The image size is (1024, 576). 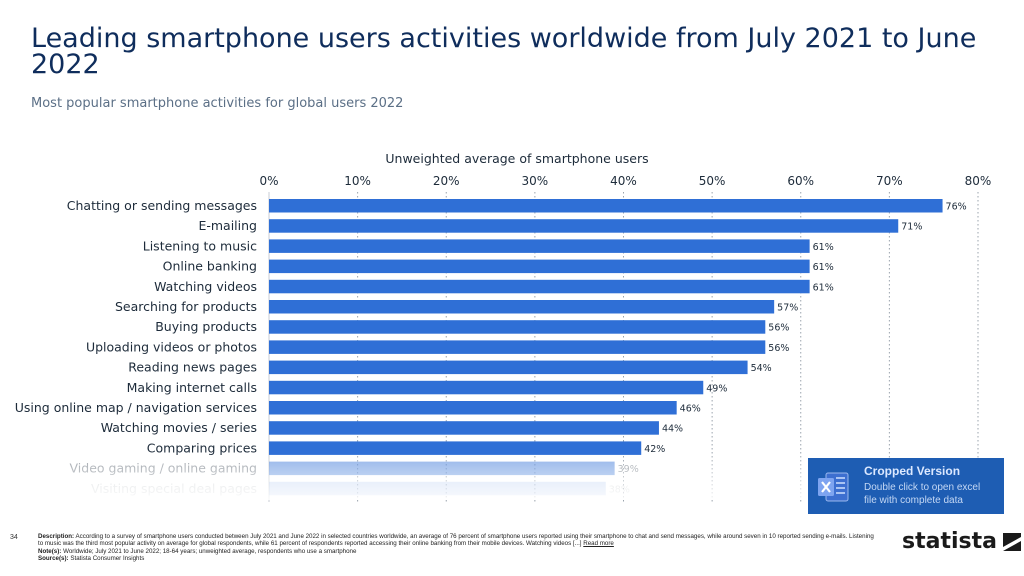 What do you see at coordinates (458, 558) in the screenshot?
I see `footer-source-line: Source(s): Statista Consumer Insights` at bounding box center [458, 558].